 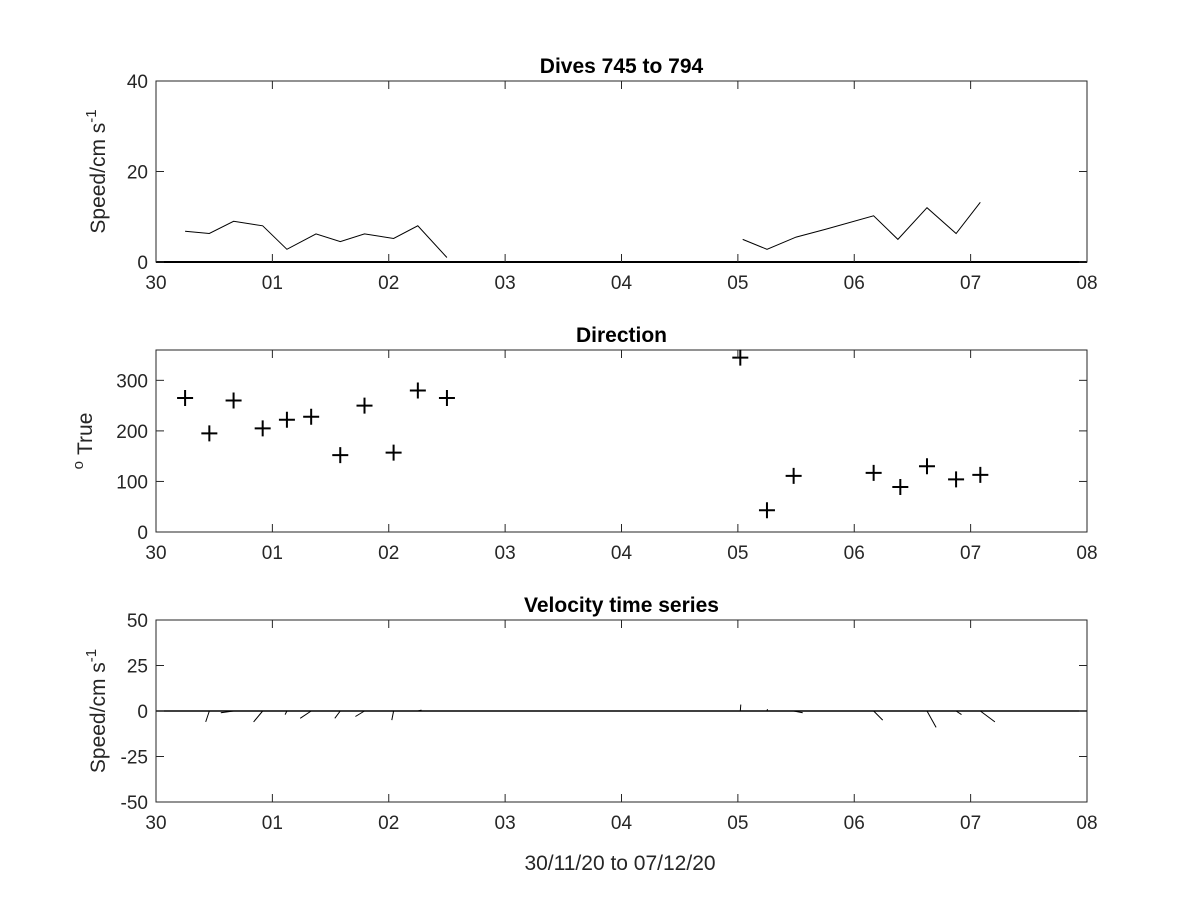 I want to click on velocity-panel-ylabel-sup: -1, so click(x=91, y=655).